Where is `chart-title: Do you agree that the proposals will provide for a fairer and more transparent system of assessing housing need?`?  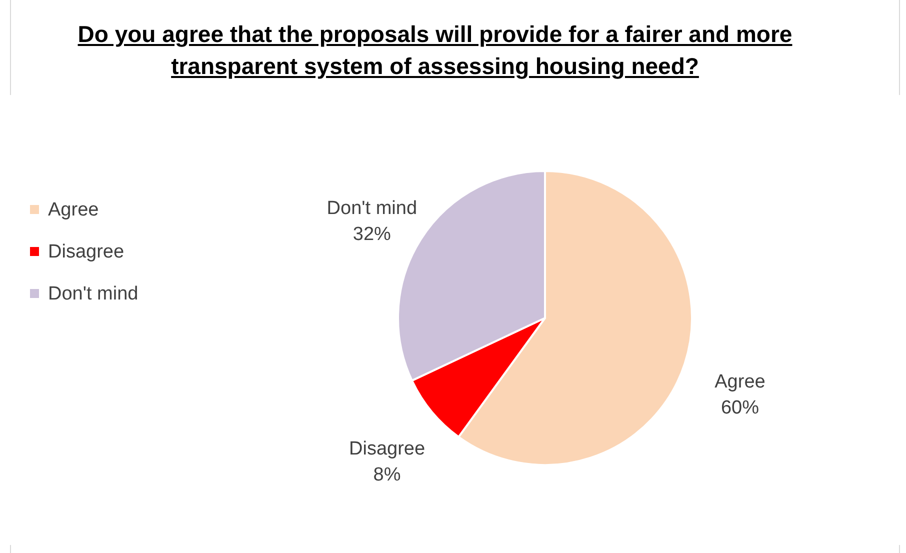
chart-title: Do you agree that the proposals will provide for a fairer and more transparent system of assessing housing need? is located at coordinates (435, 50).